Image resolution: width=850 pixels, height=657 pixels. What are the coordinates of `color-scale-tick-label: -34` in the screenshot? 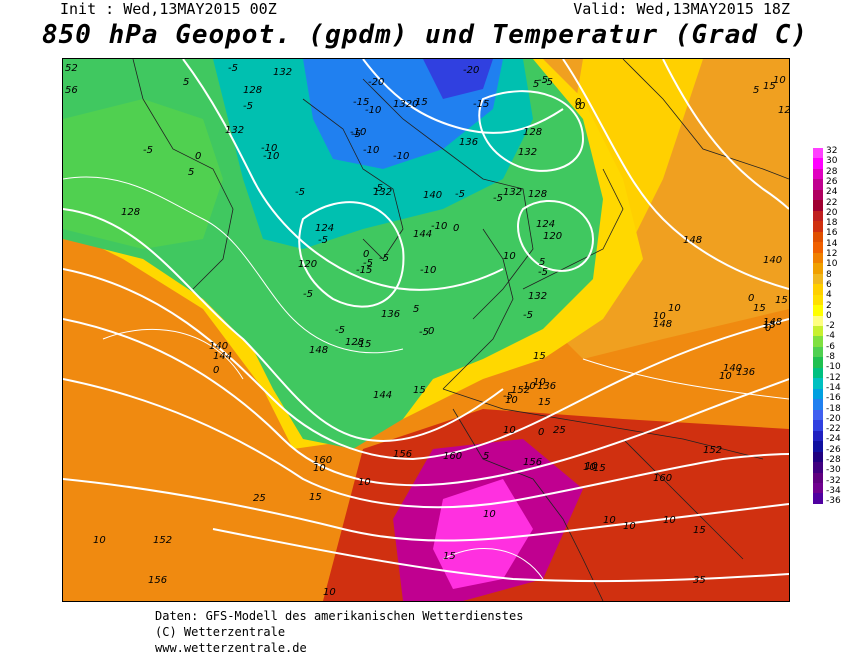 It's located at (833, 490).